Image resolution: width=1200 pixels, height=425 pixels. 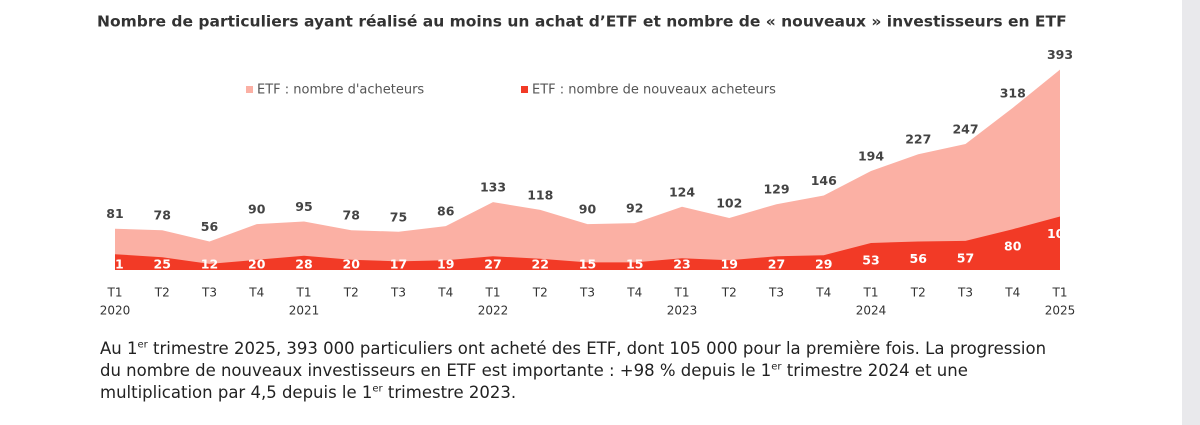 What do you see at coordinates (729, 202) in the screenshot?
I see `data-label: 102` at bounding box center [729, 202].